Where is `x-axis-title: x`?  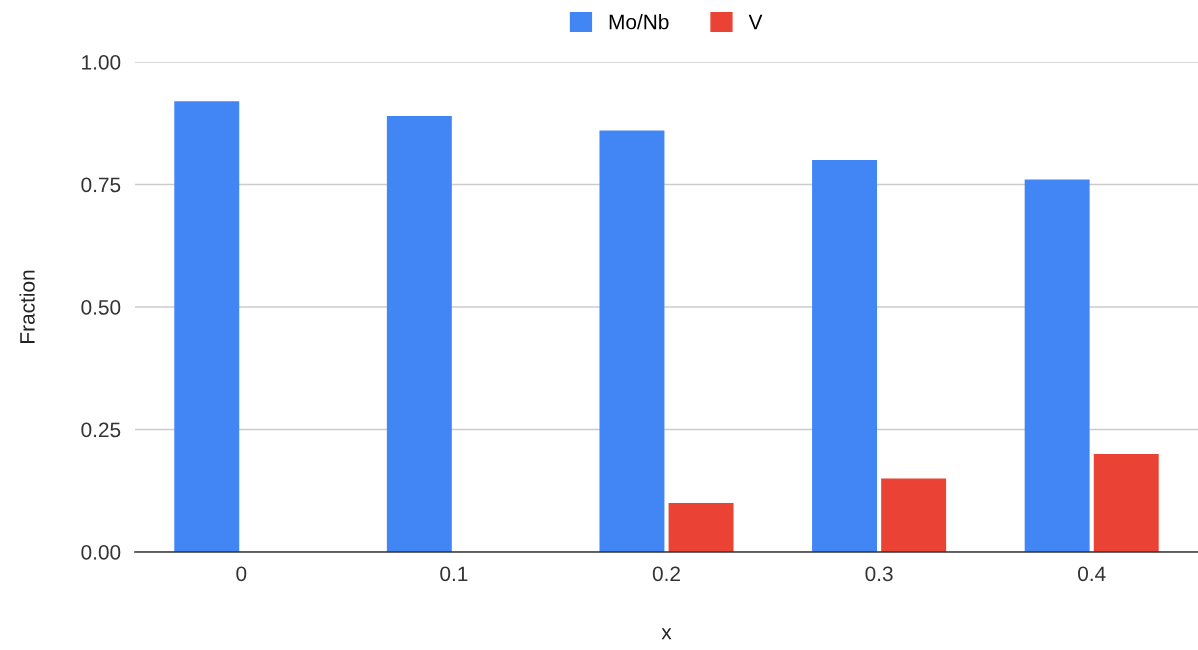
x-axis-title: x is located at coordinates (666, 634).